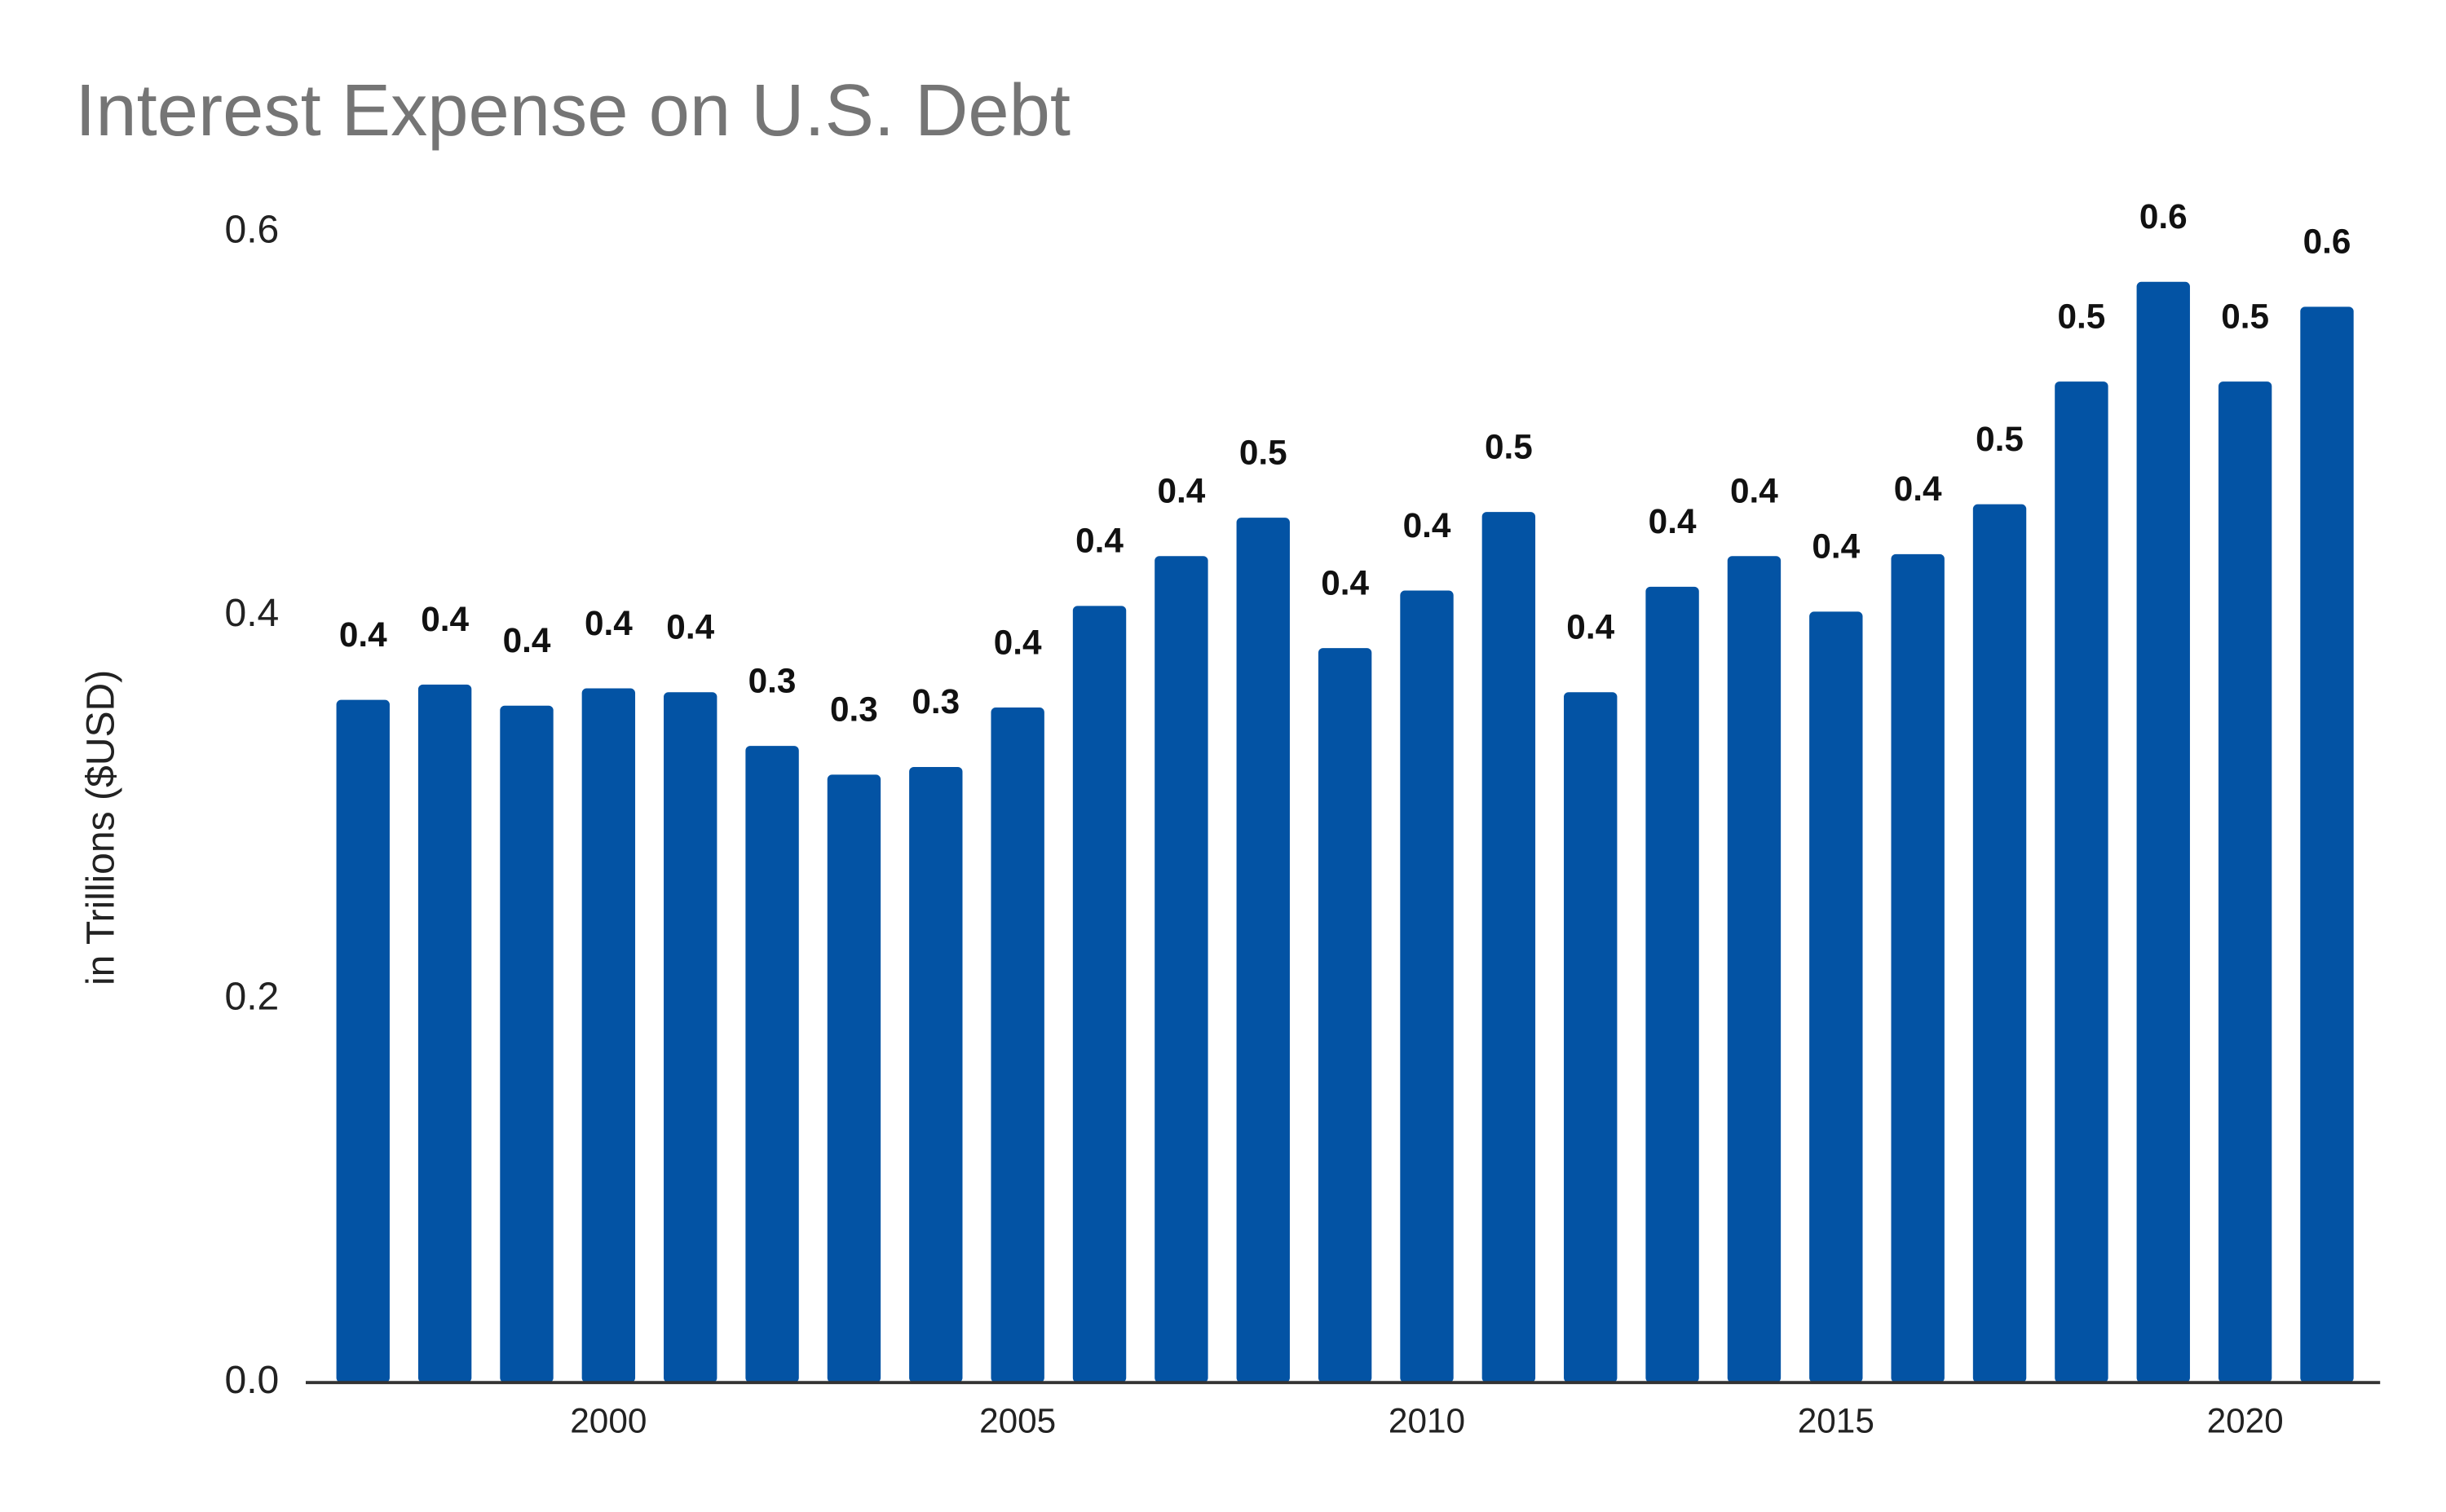  I want to click on x-tick-label: 2015, so click(1836, 1420).